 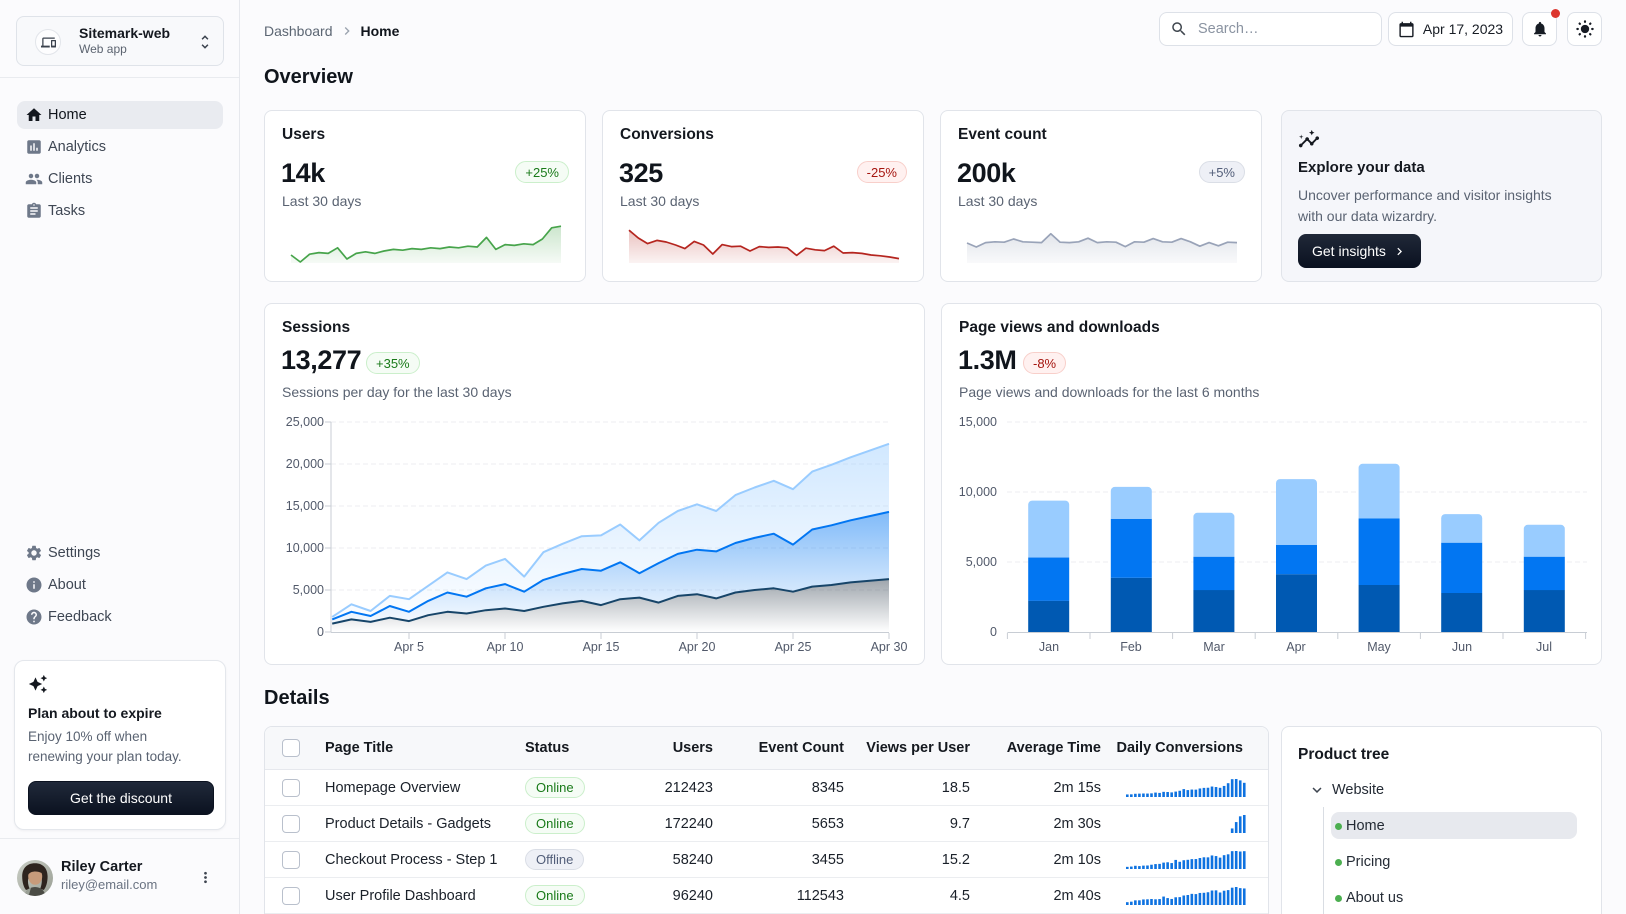 I want to click on svg-text: Jul, so click(x=1544, y=647).